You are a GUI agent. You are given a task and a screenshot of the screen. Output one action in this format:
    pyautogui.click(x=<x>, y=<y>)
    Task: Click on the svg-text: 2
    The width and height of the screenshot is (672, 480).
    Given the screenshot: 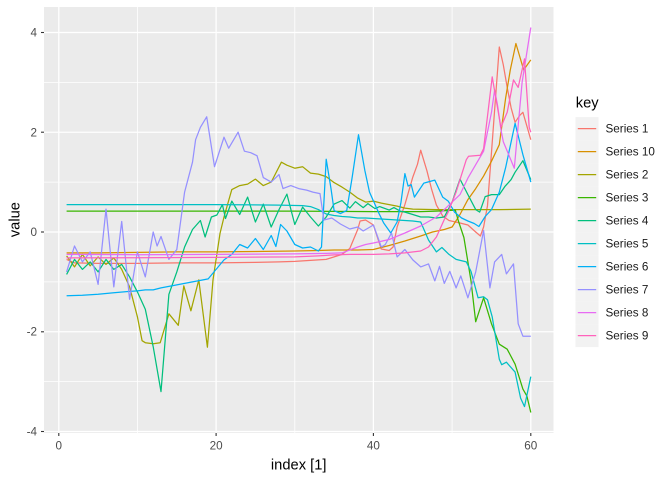 What is the action you would take?
    pyautogui.click(x=33, y=132)
    